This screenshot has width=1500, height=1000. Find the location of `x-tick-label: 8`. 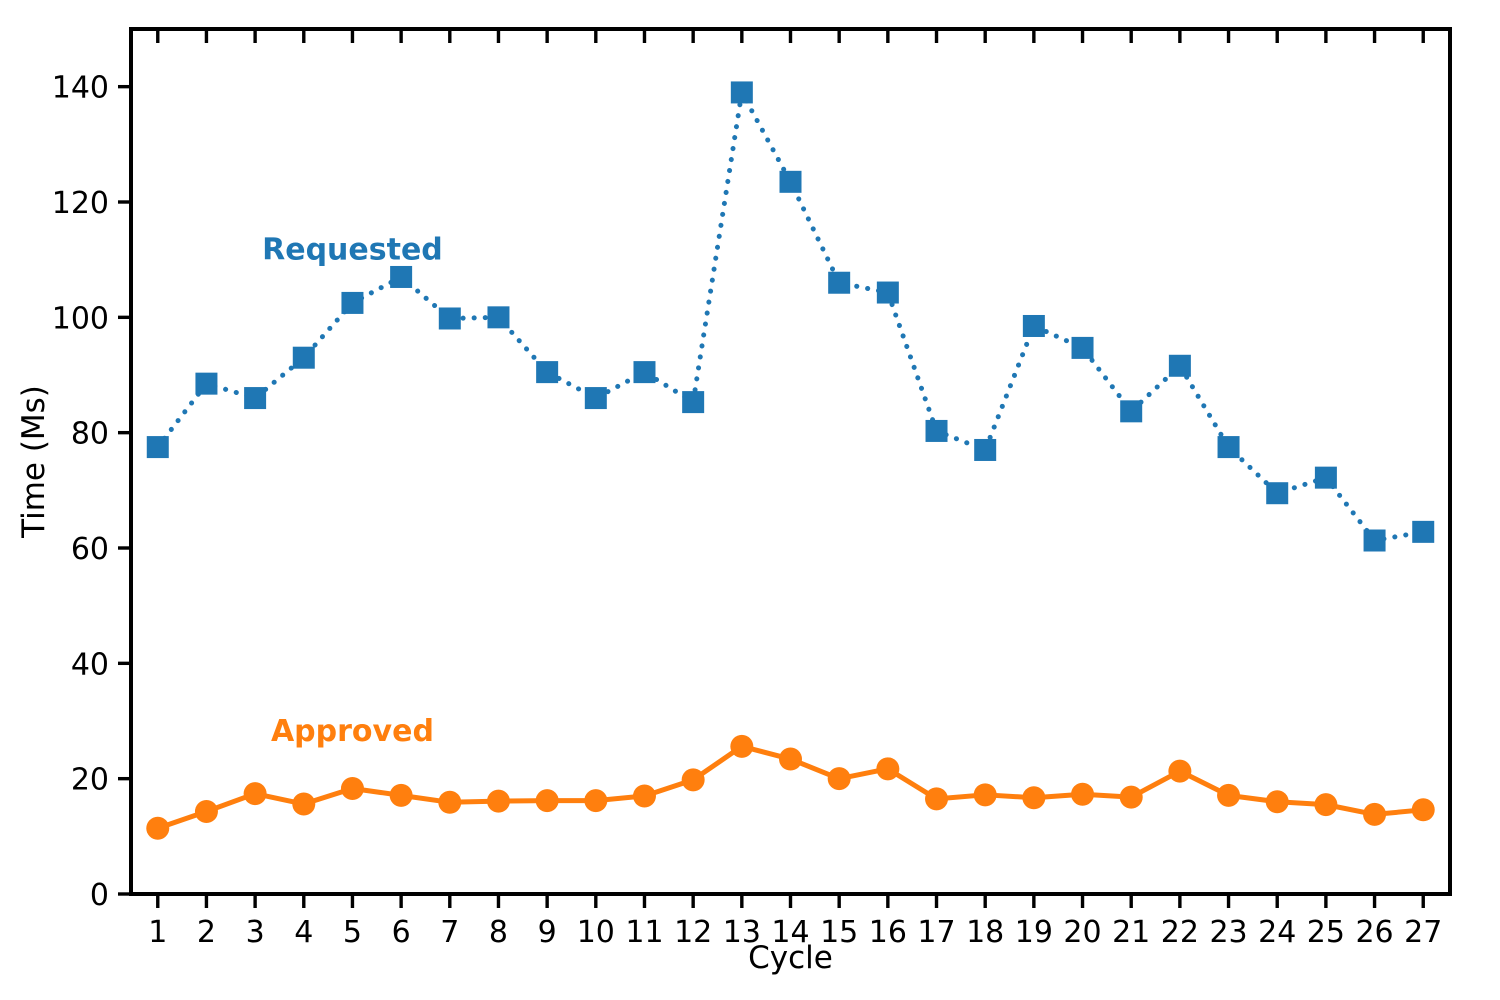

x-tick-label: 8 is located at coordinates (498, 932).